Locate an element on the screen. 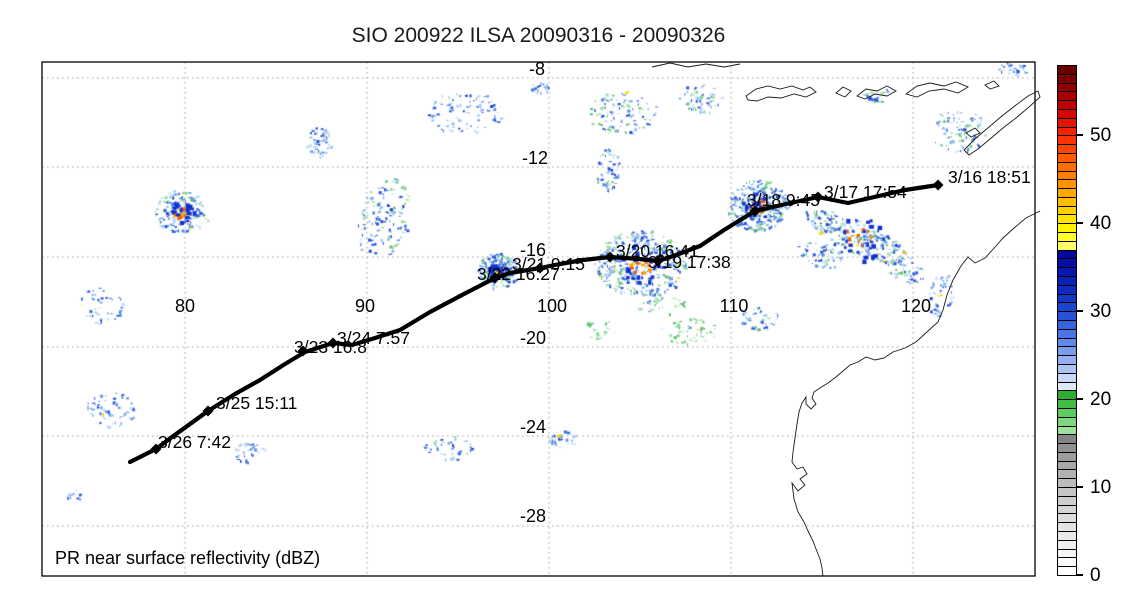 Image resolution: width=1147 pixels, height=590 pixels. track-point-label: 3/18 9:45 is located at coordinates (783, 200).